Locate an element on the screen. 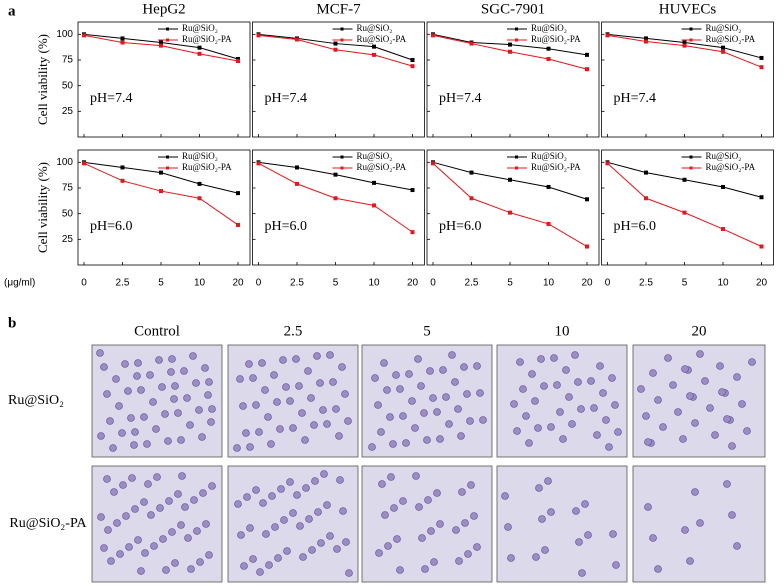 The width and height of the screenshot is (784, 586). micrograph is located at coordinates (157, 401).